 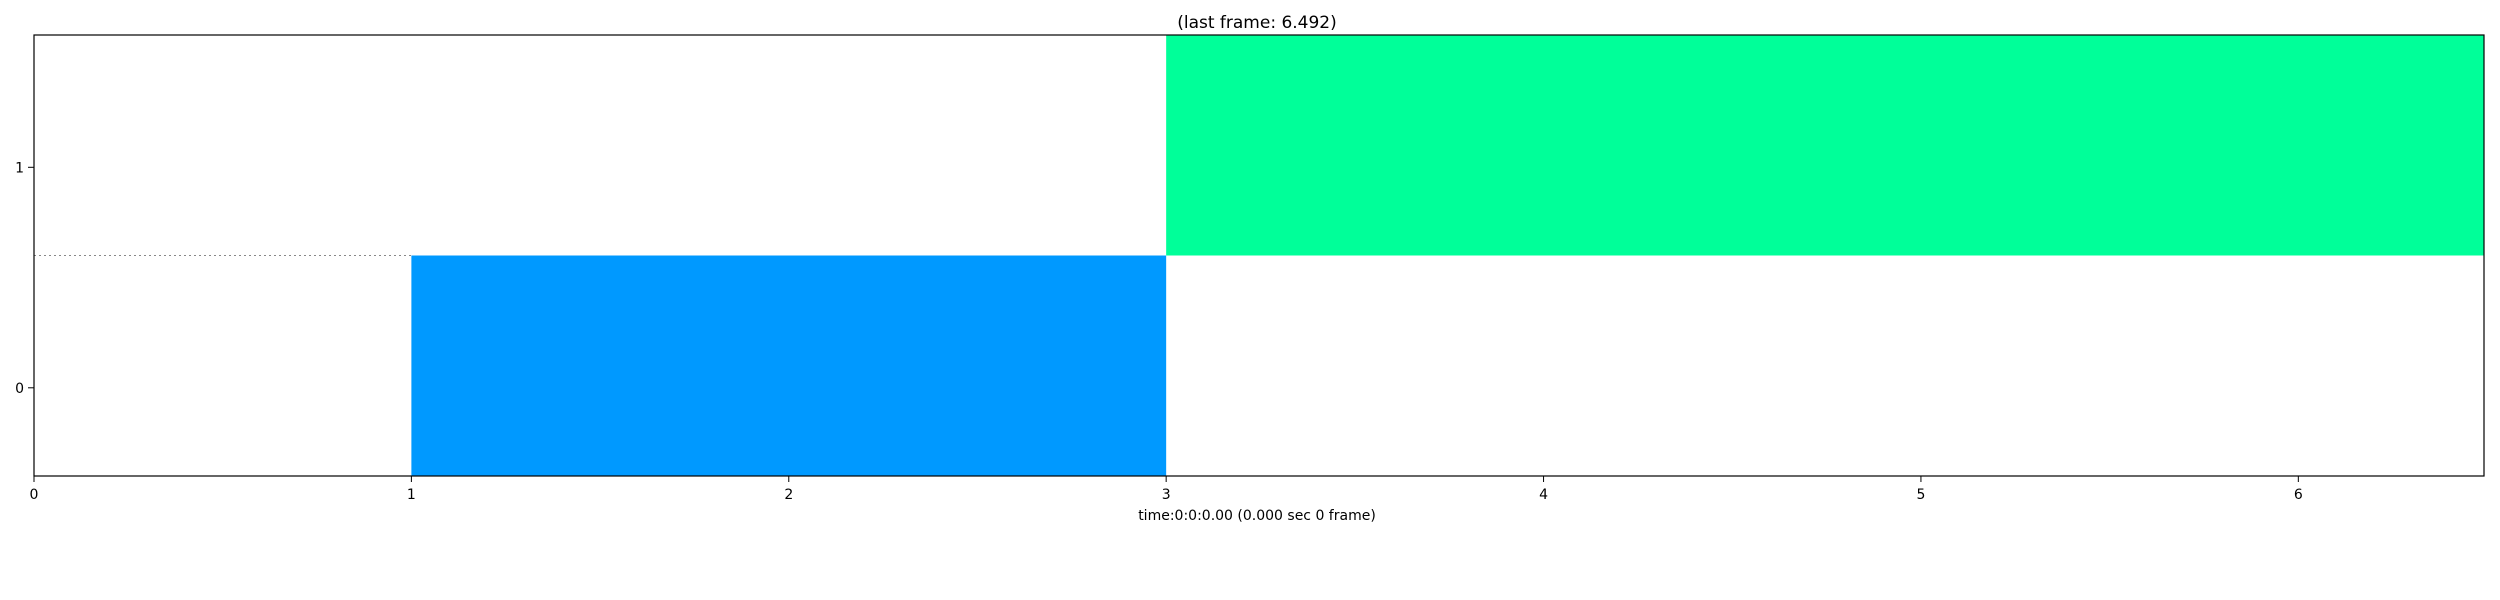 I want to click on x-tick-label: 0, so click(x=34, y=495).